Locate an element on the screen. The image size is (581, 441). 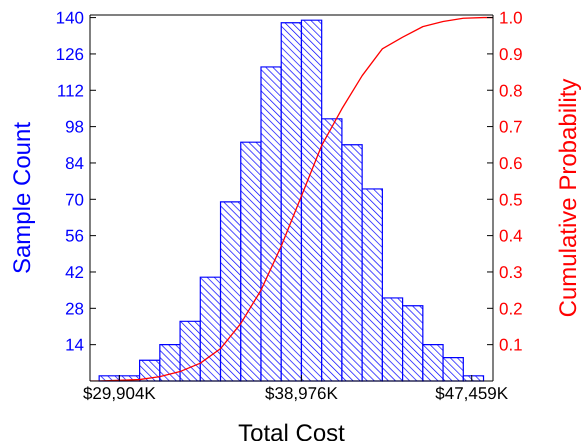
y2-tick-label: 0.6 is located at coordinates (511, 163).